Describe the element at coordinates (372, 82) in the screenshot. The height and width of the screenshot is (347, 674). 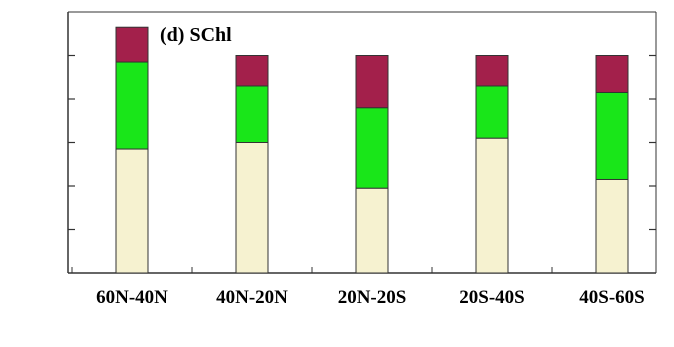
I see `bar-segment-3-20N-20S` at that location.